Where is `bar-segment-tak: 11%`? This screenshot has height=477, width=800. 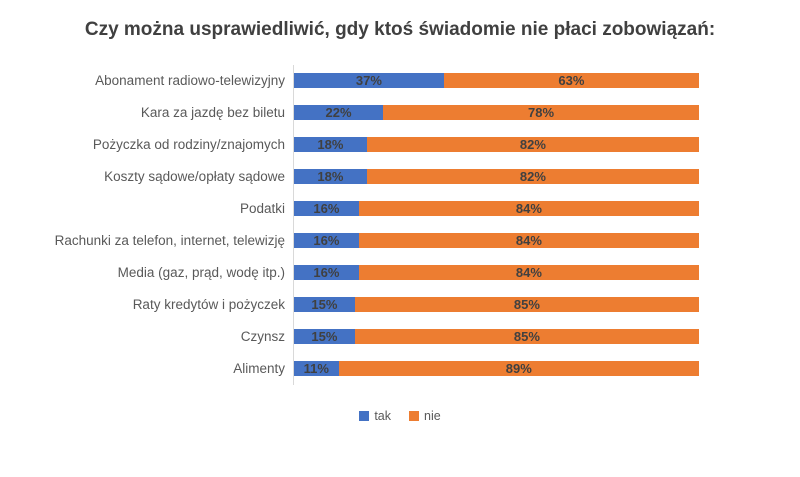 bar-segment-tak: 11% is located at coordinates (316, 369).